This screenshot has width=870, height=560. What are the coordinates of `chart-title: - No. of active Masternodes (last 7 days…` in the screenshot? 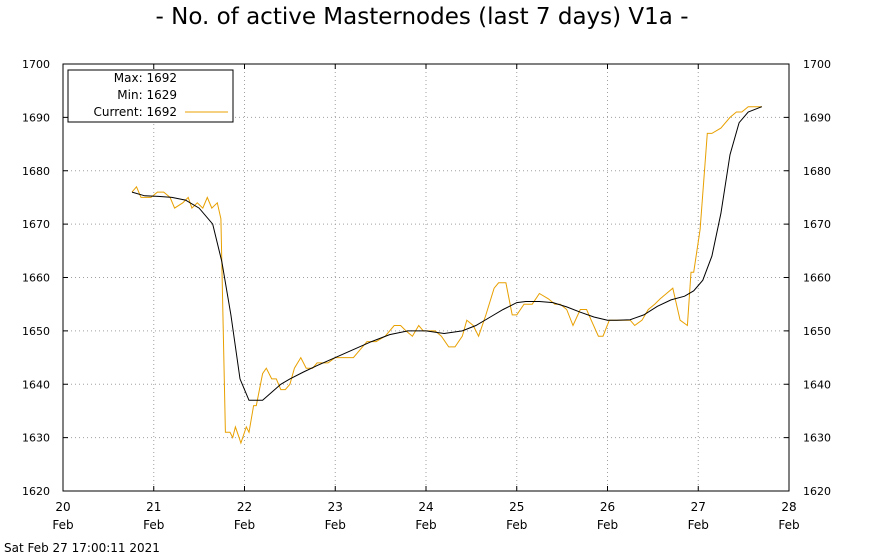 It's located at (422, 17).